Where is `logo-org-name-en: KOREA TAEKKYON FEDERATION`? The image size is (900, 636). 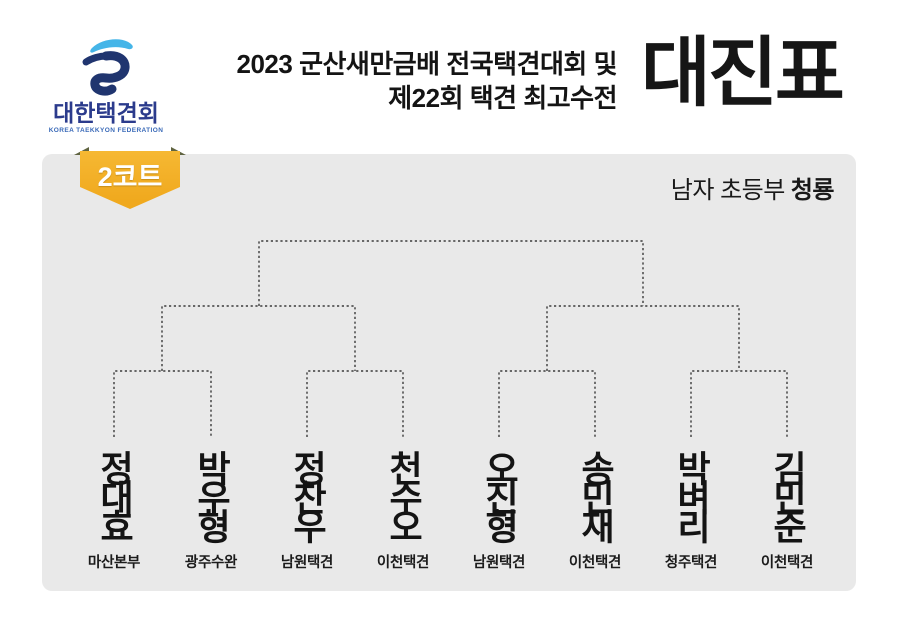 logo-org-name-en: KOREA TAEKKYON FEDERATION is located at coordinates (106, 131).